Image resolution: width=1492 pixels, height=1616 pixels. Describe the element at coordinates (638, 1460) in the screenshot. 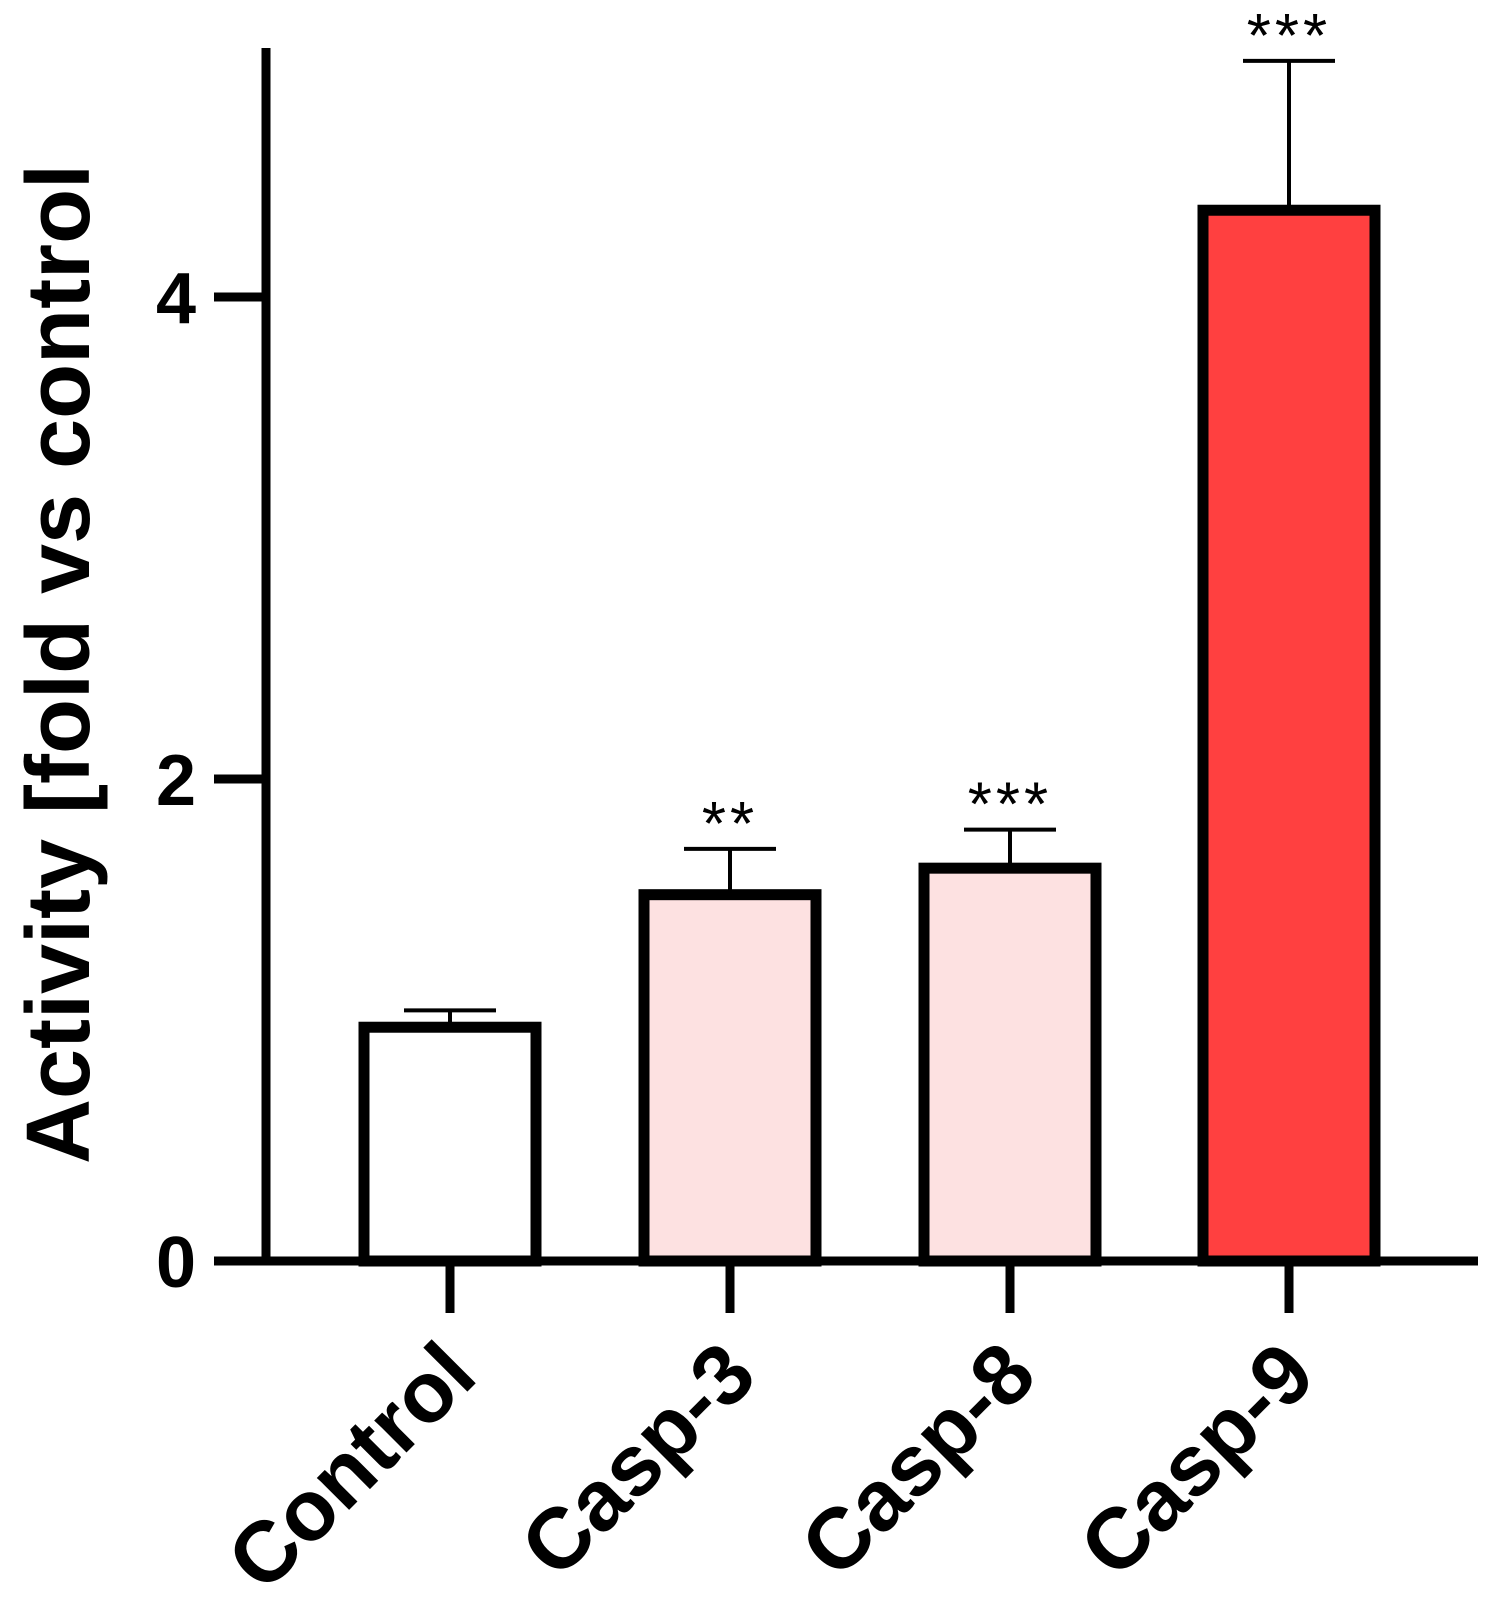

I see `x-tick-label: Casp-3` at that location.